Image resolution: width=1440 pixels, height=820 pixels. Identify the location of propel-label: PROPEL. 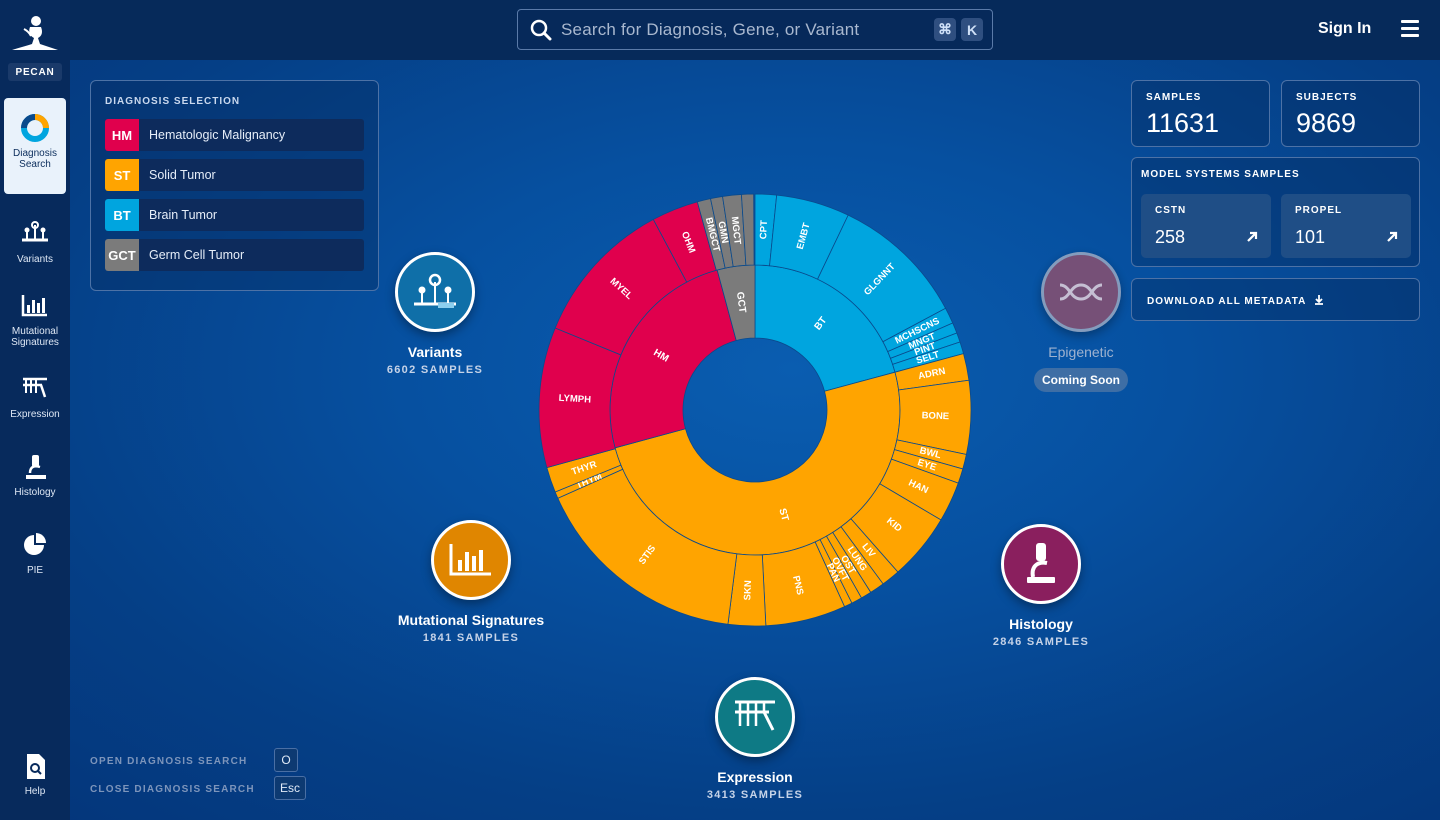
(1319, 210).